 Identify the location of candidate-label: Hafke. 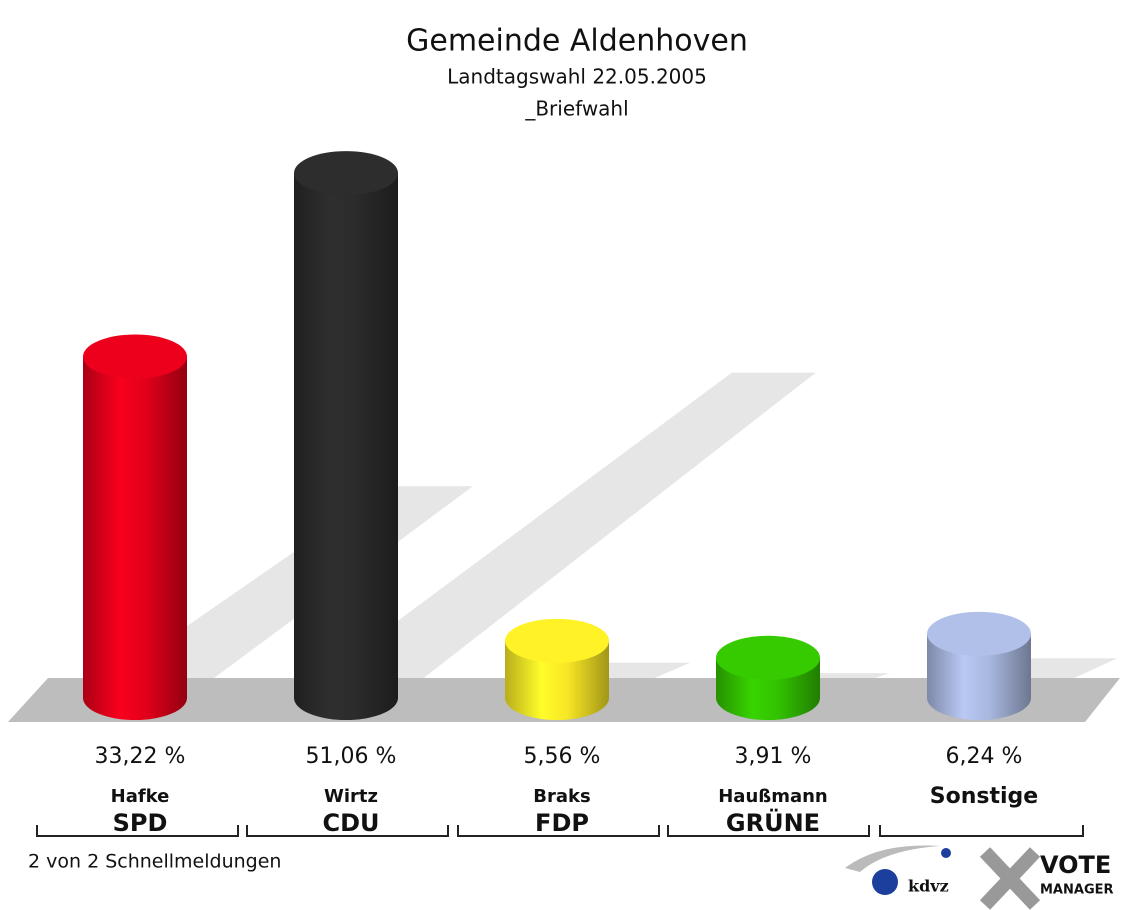
(140, 796).